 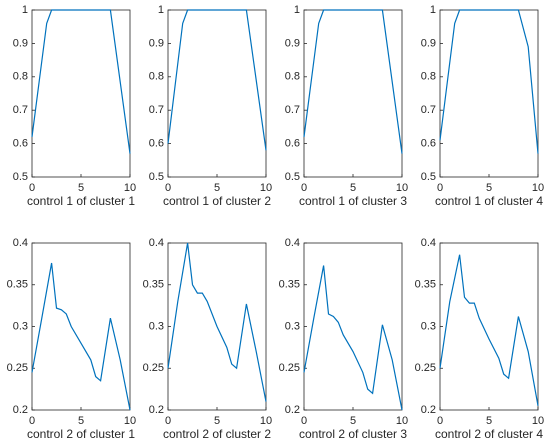 What do you see at coordinates (81, 201) in the screenshot?
I see `x-axis-label: control 1 of cluster 1` at bounding box center [81, 201].